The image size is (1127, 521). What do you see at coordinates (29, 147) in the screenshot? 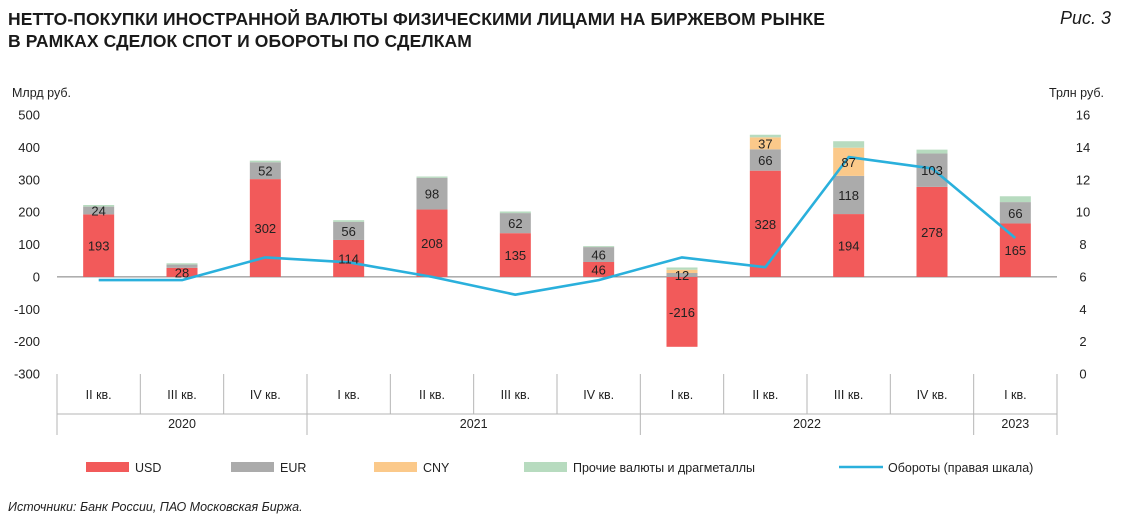
I see `y-left-tick-label: 400` at bounding box center [29, 147].